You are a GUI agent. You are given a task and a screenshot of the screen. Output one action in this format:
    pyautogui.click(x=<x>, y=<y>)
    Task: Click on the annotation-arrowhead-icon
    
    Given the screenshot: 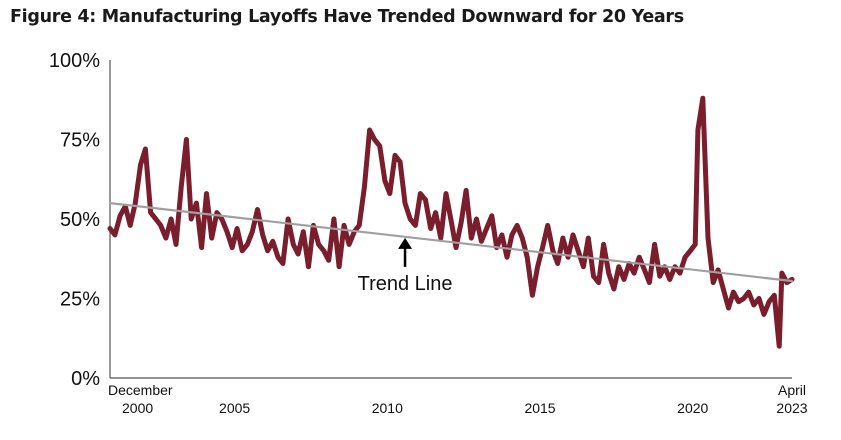 What is the action you would take?
    pyautogui.click(x=405, y=243)
    